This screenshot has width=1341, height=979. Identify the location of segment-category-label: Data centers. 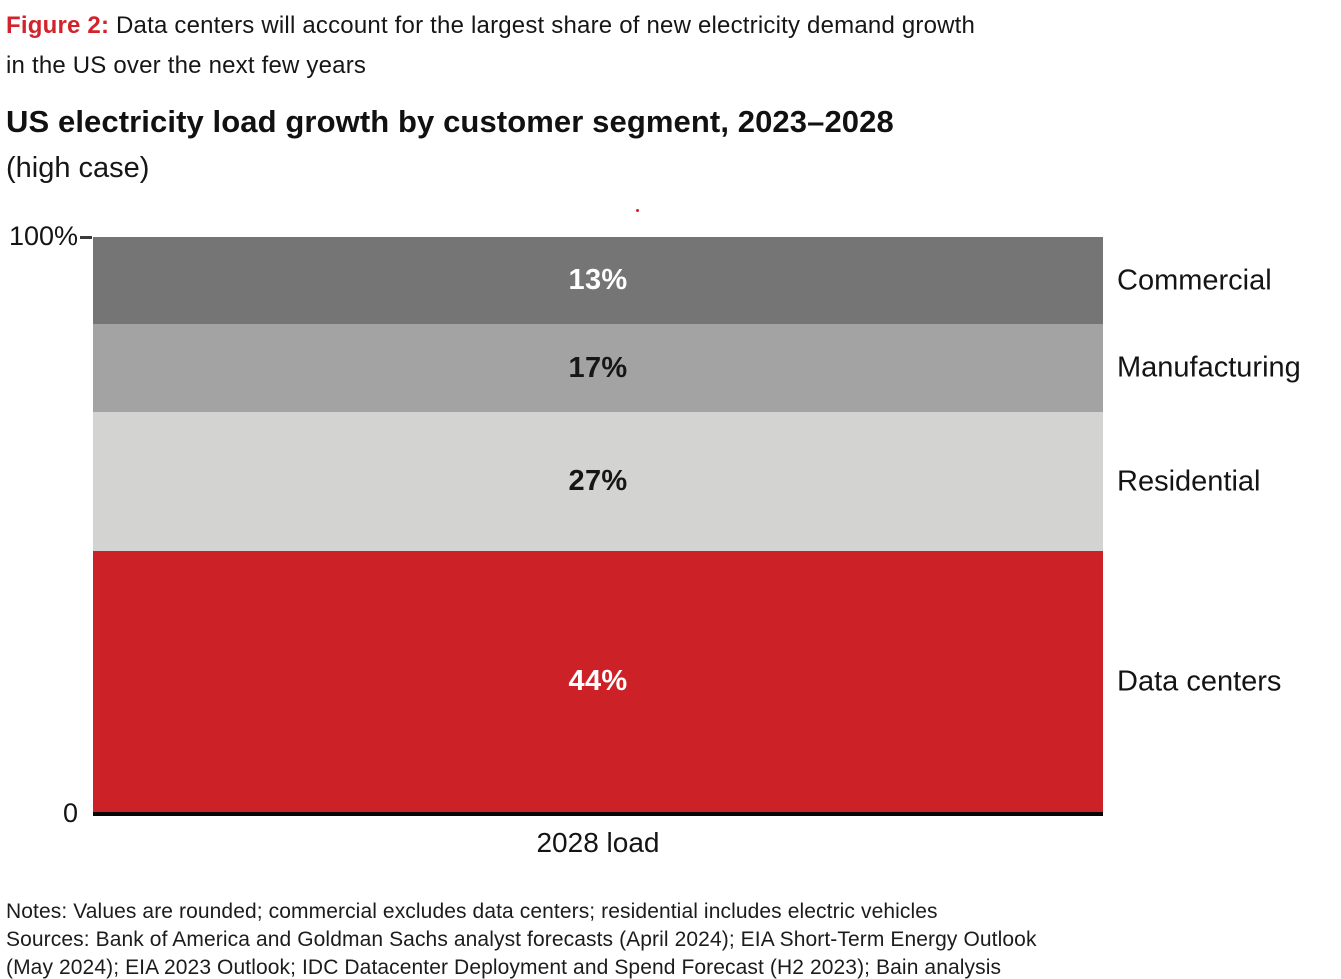
(1199, 681).